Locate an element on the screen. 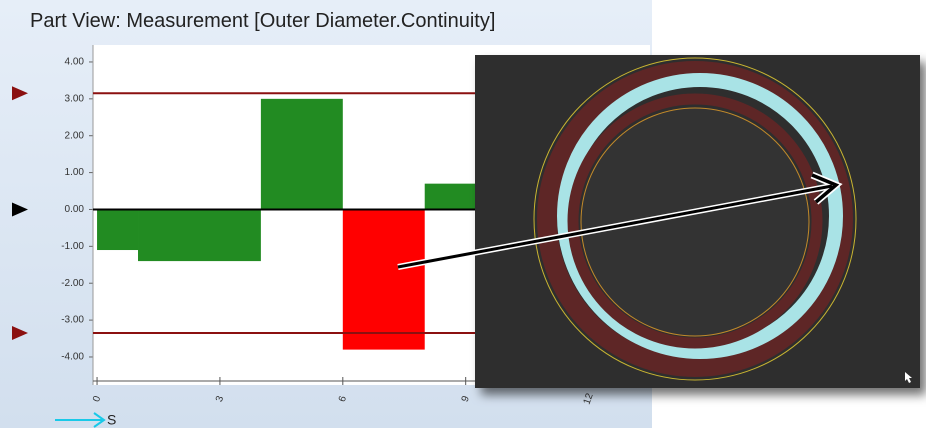 The image size is (926, 428). zero-marker is located at coordinates (20, 209).